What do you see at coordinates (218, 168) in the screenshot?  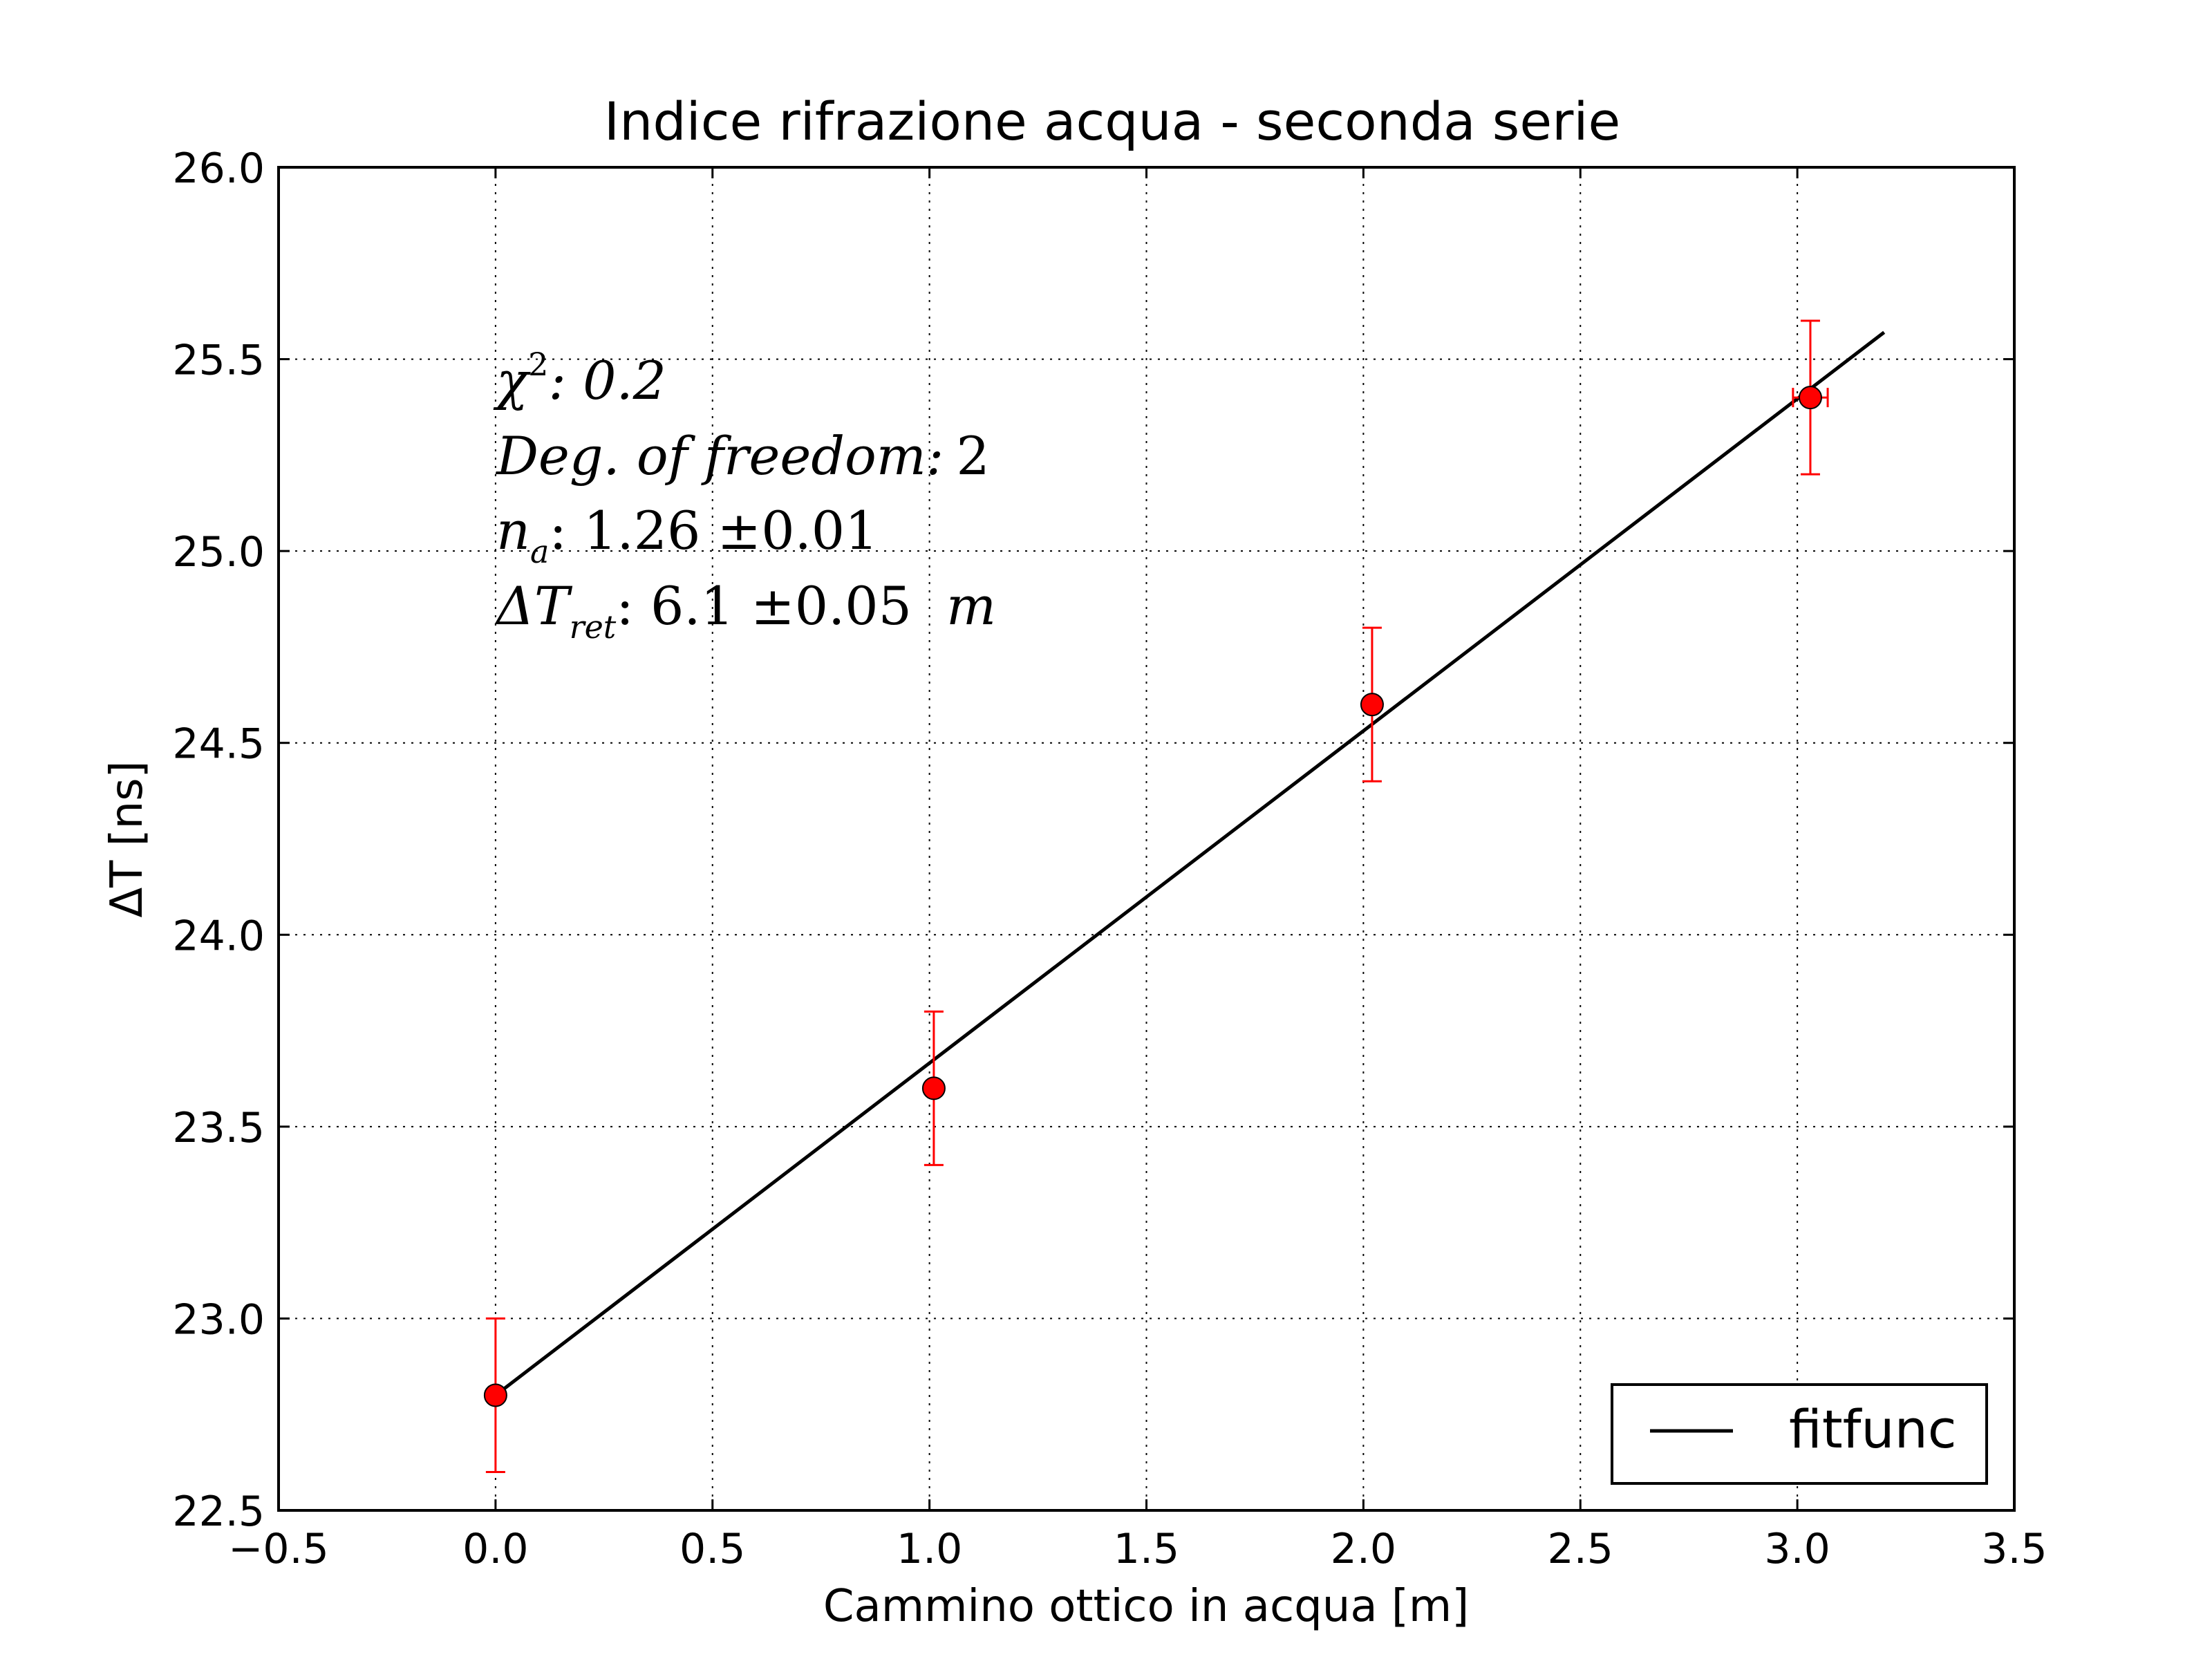 I see `y-tick-label: 26.0` at bounding box center [218, 168].